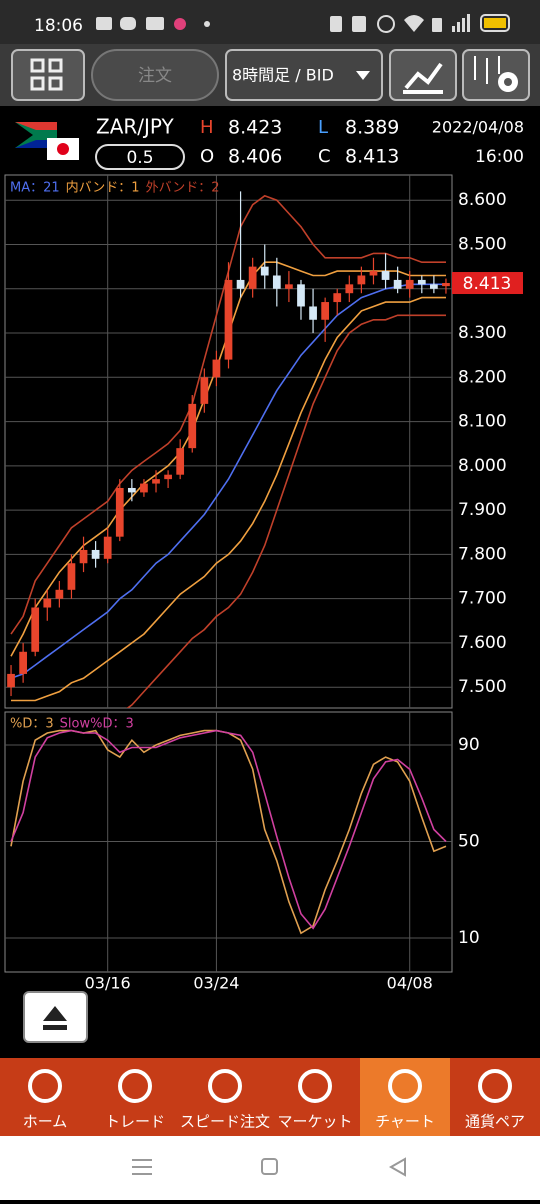 The height and width of the screenshot is (1204, 540). I want to click on indicator-legend: 内バンド：1, so click(103, 188).